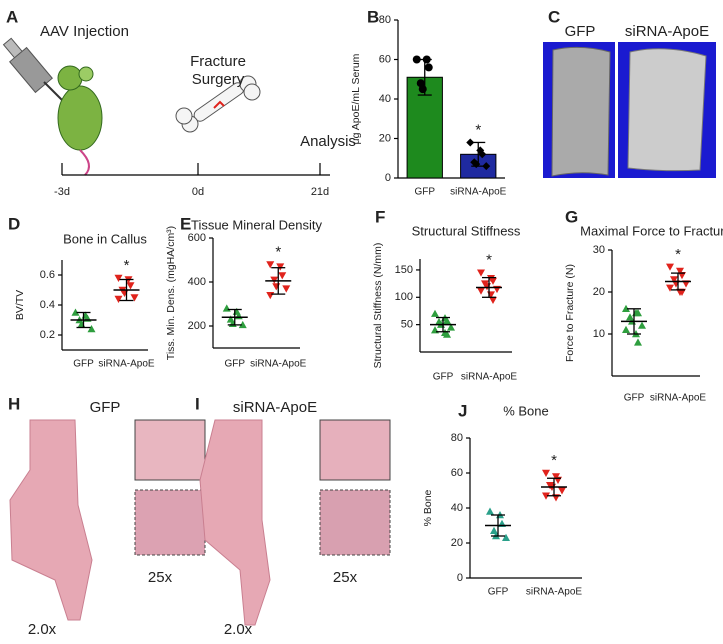 Image resolution: width=723 pixels, height=644 pixels. What do you see at coordinates (428, 507) in the screenshot?
I see `y-axis-label: % Bone` at bounding box center [428, 507].